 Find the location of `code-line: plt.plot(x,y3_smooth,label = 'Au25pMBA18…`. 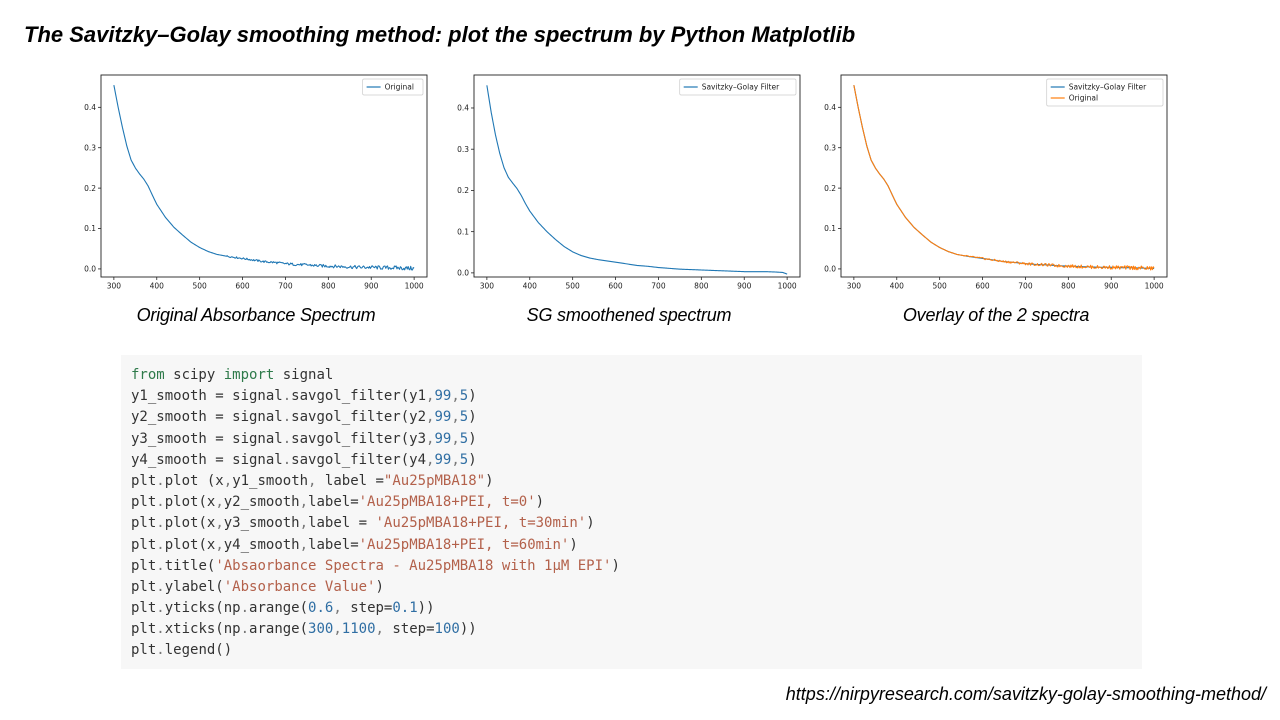

code-line: plt.plot(x,y3_smooth,label = 'Au25pMBA18… is located at coordinates (631, 523).